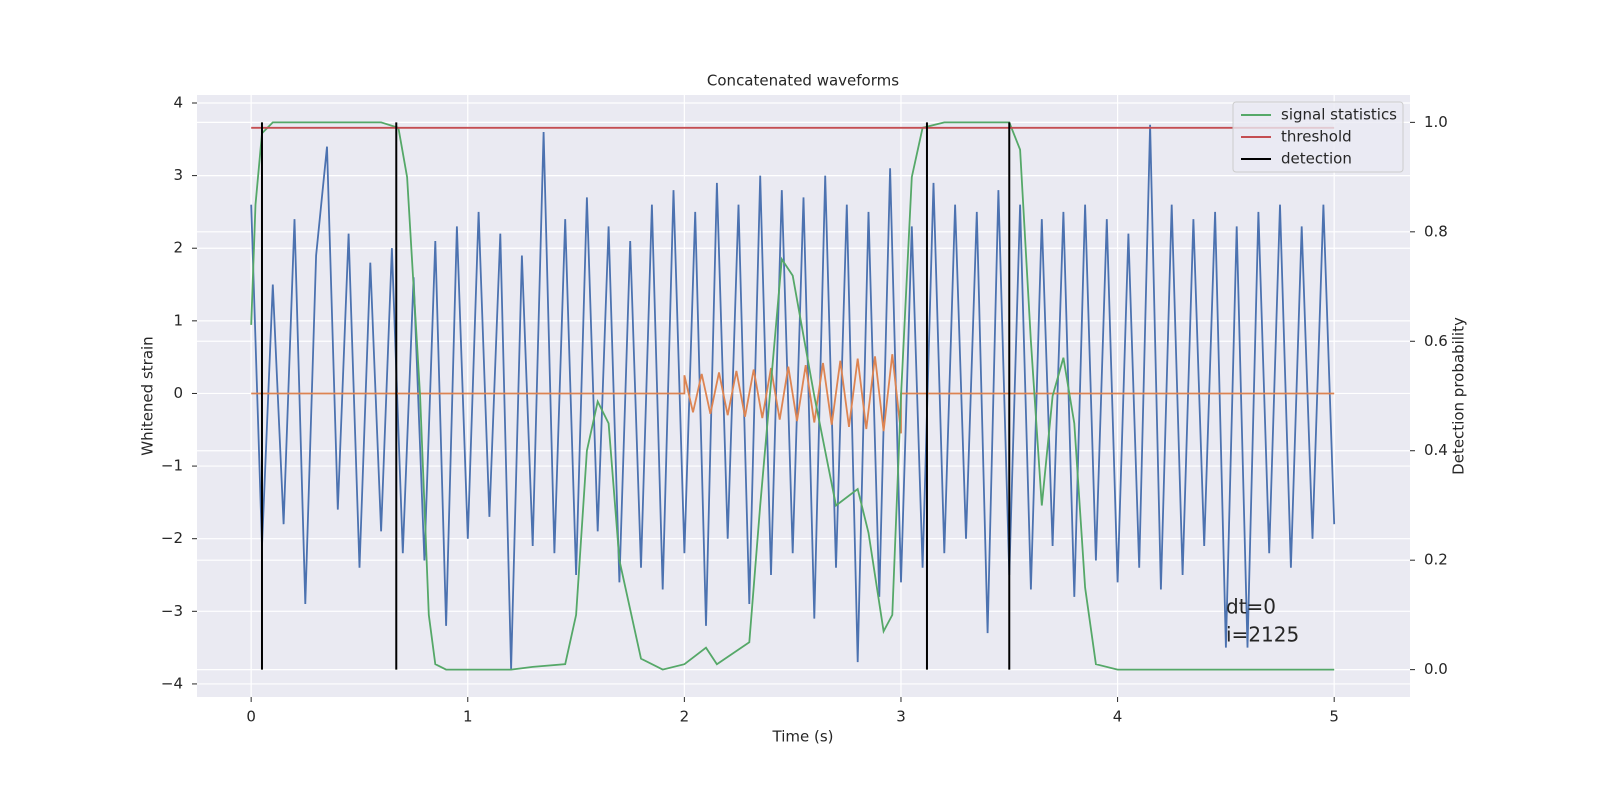 This screenshot has width=1600, height=800. I want to click on annotation: i=2125, so click(1262, 635).